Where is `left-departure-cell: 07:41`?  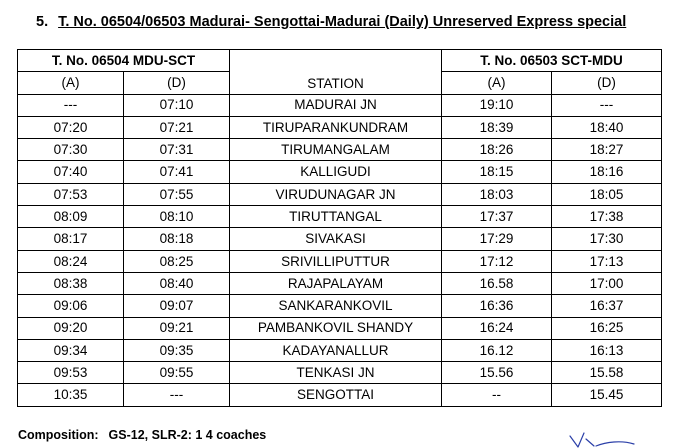 left-departure-cell: 07:41 is located at coordinates (176, 172).